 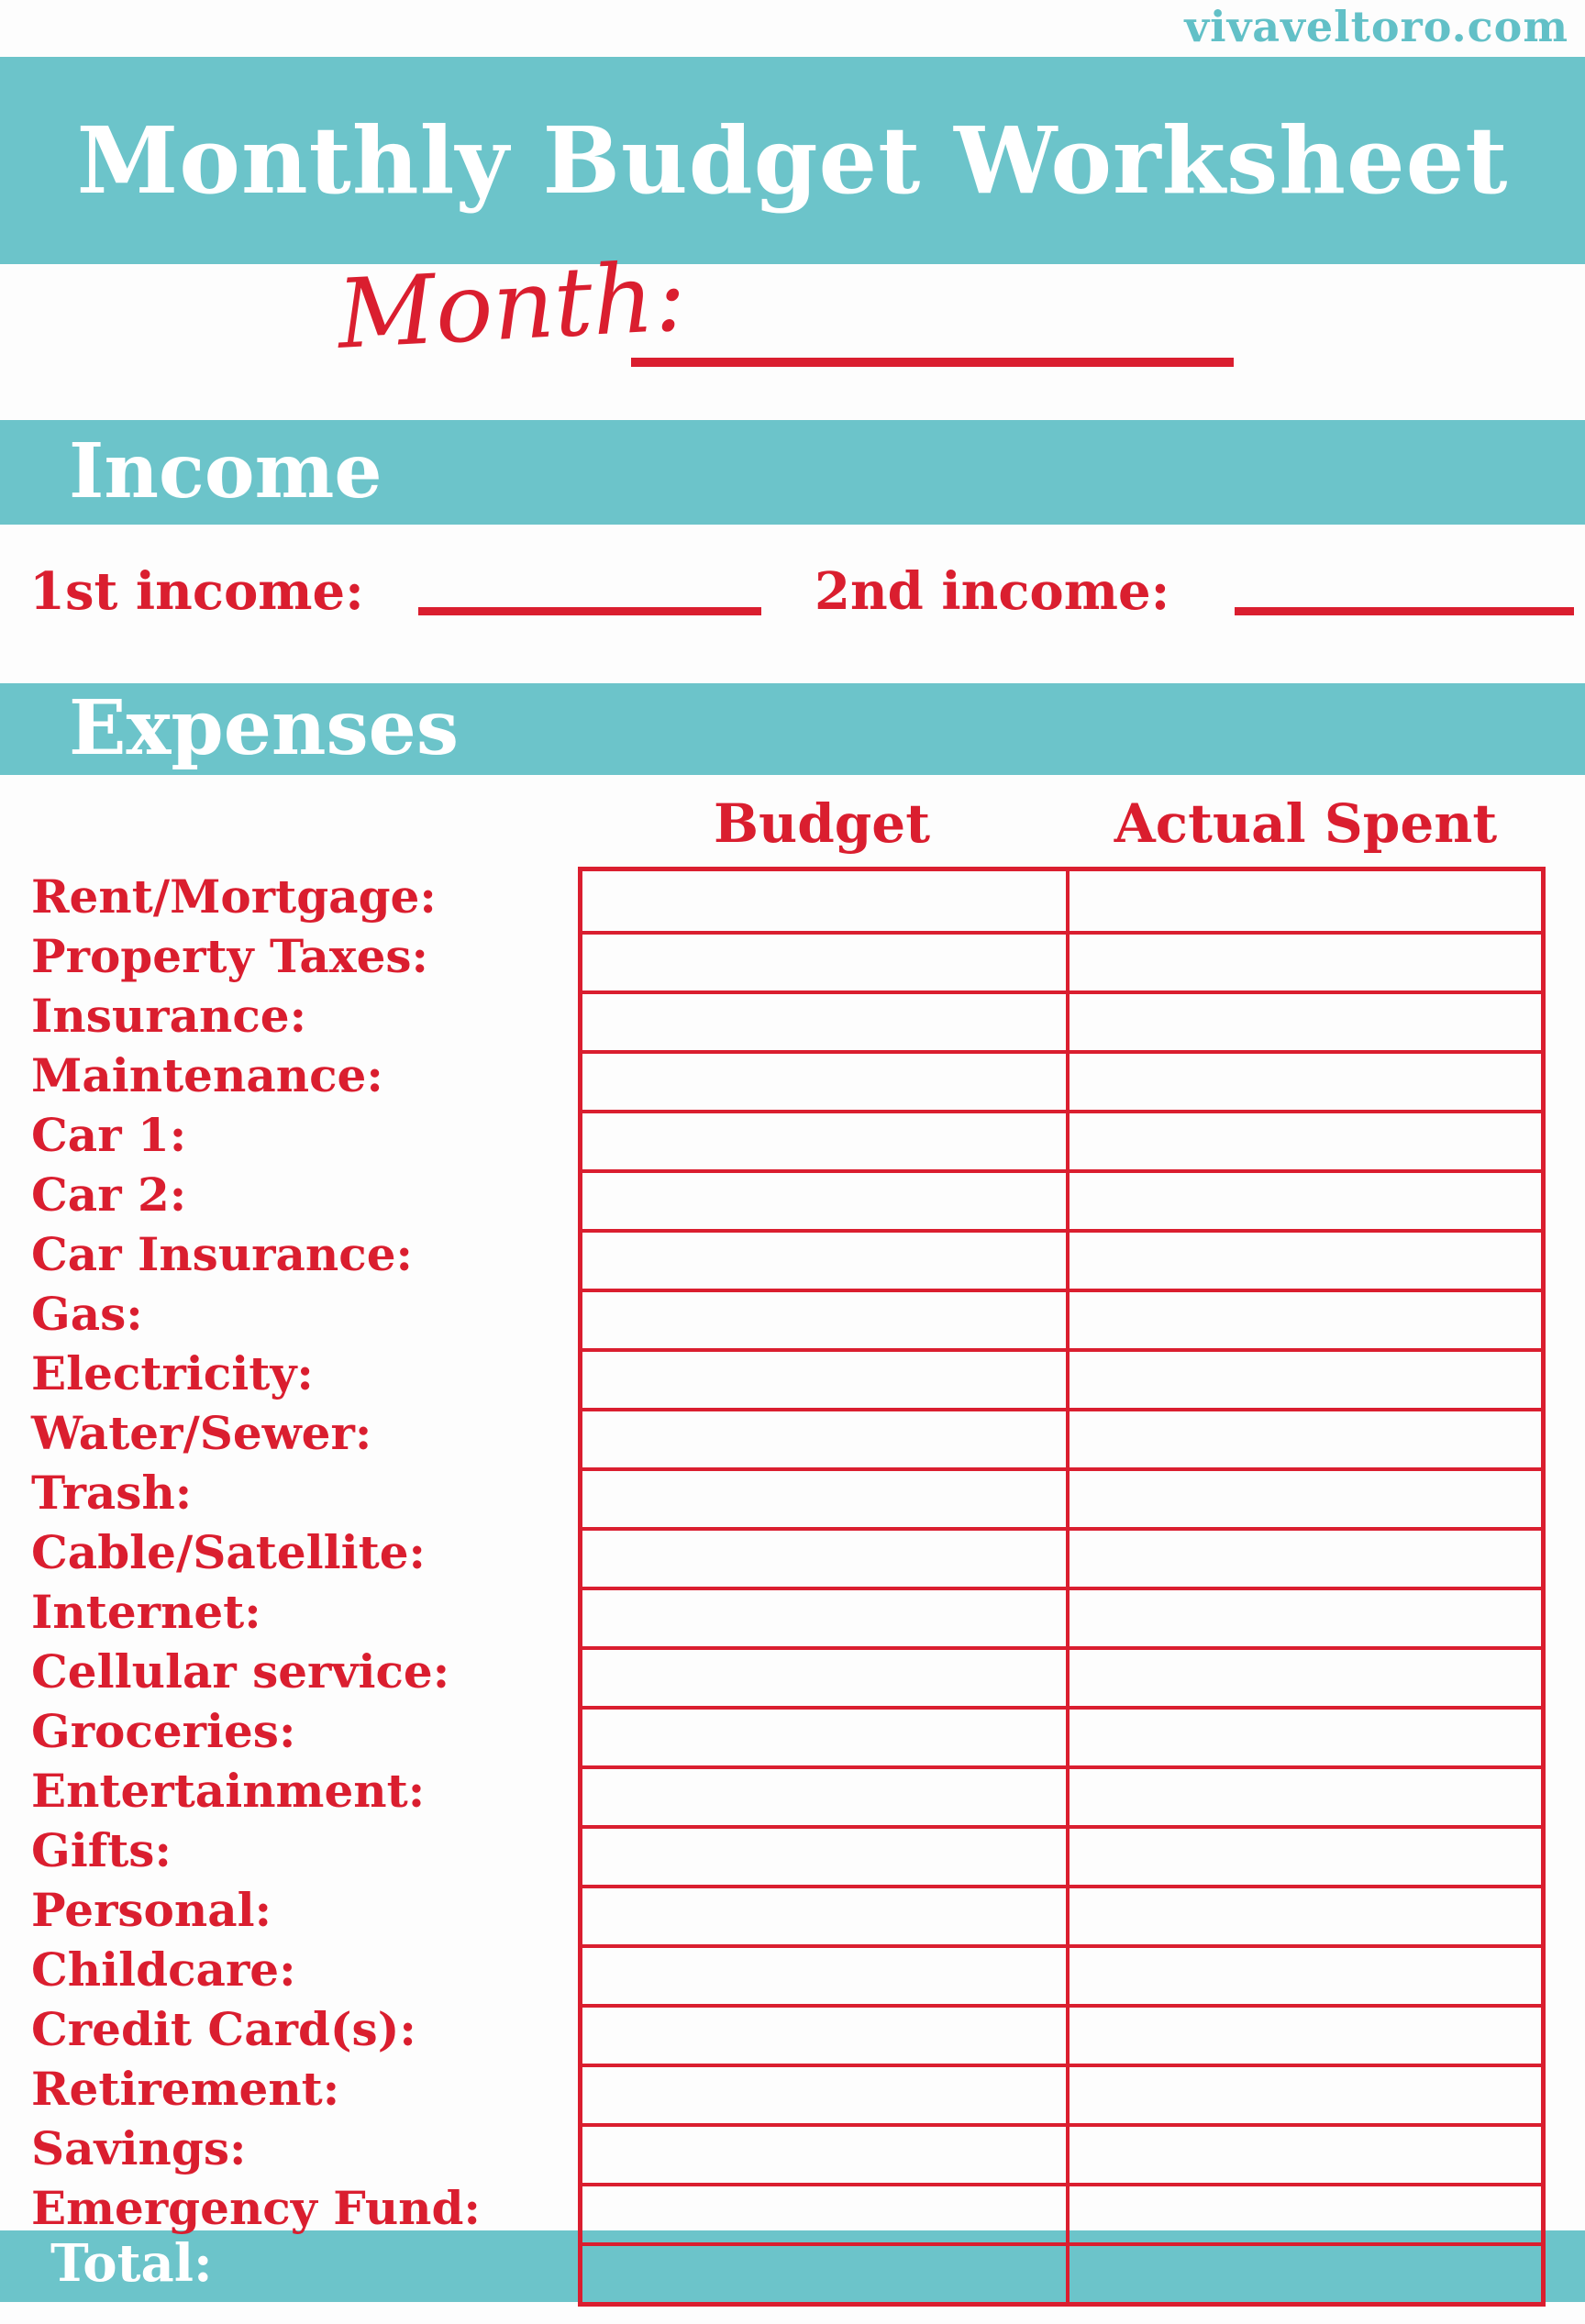 I want to click on title-banner: Monthly Budget Worksheet, so click(x=792, y=160).